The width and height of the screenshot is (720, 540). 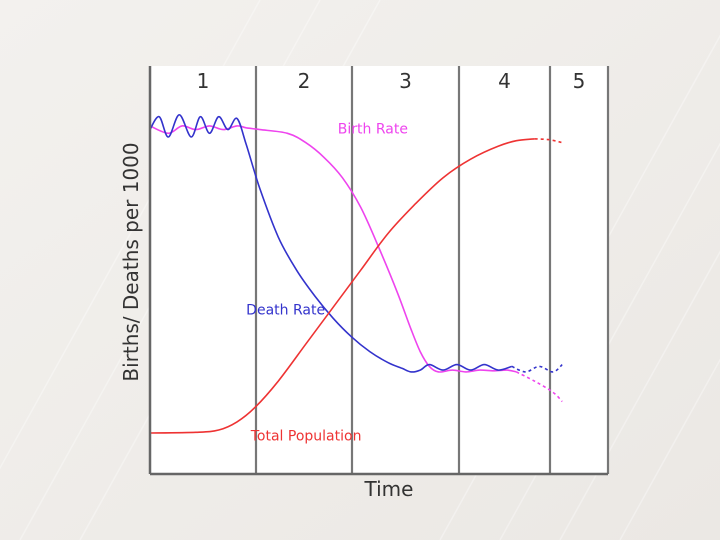 What do you see at coordinates (548, 141) in the screenshot?
I see `total-population-line-projected` at bounding box center [548, 141].